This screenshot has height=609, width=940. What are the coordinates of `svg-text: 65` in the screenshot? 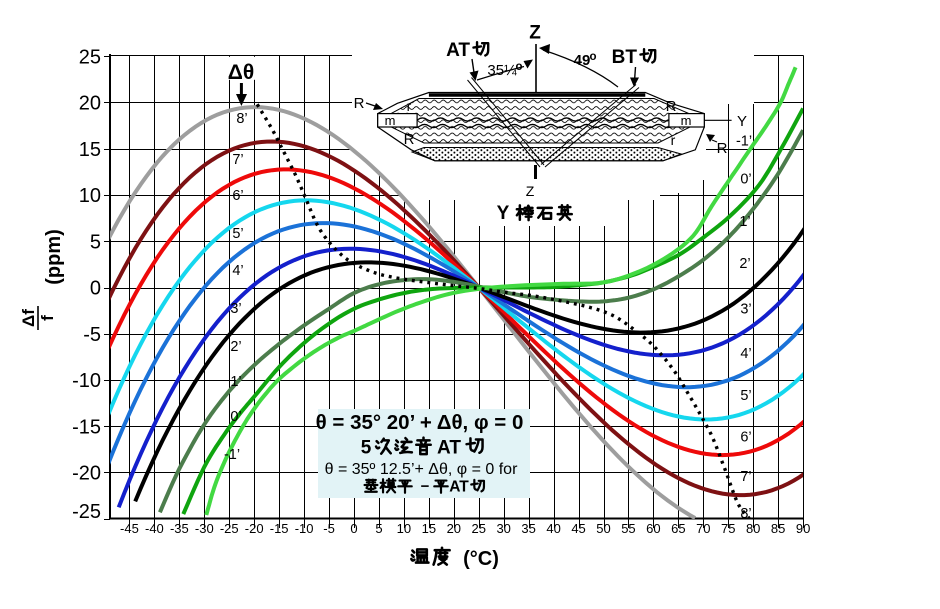 It's located at (678, 528).